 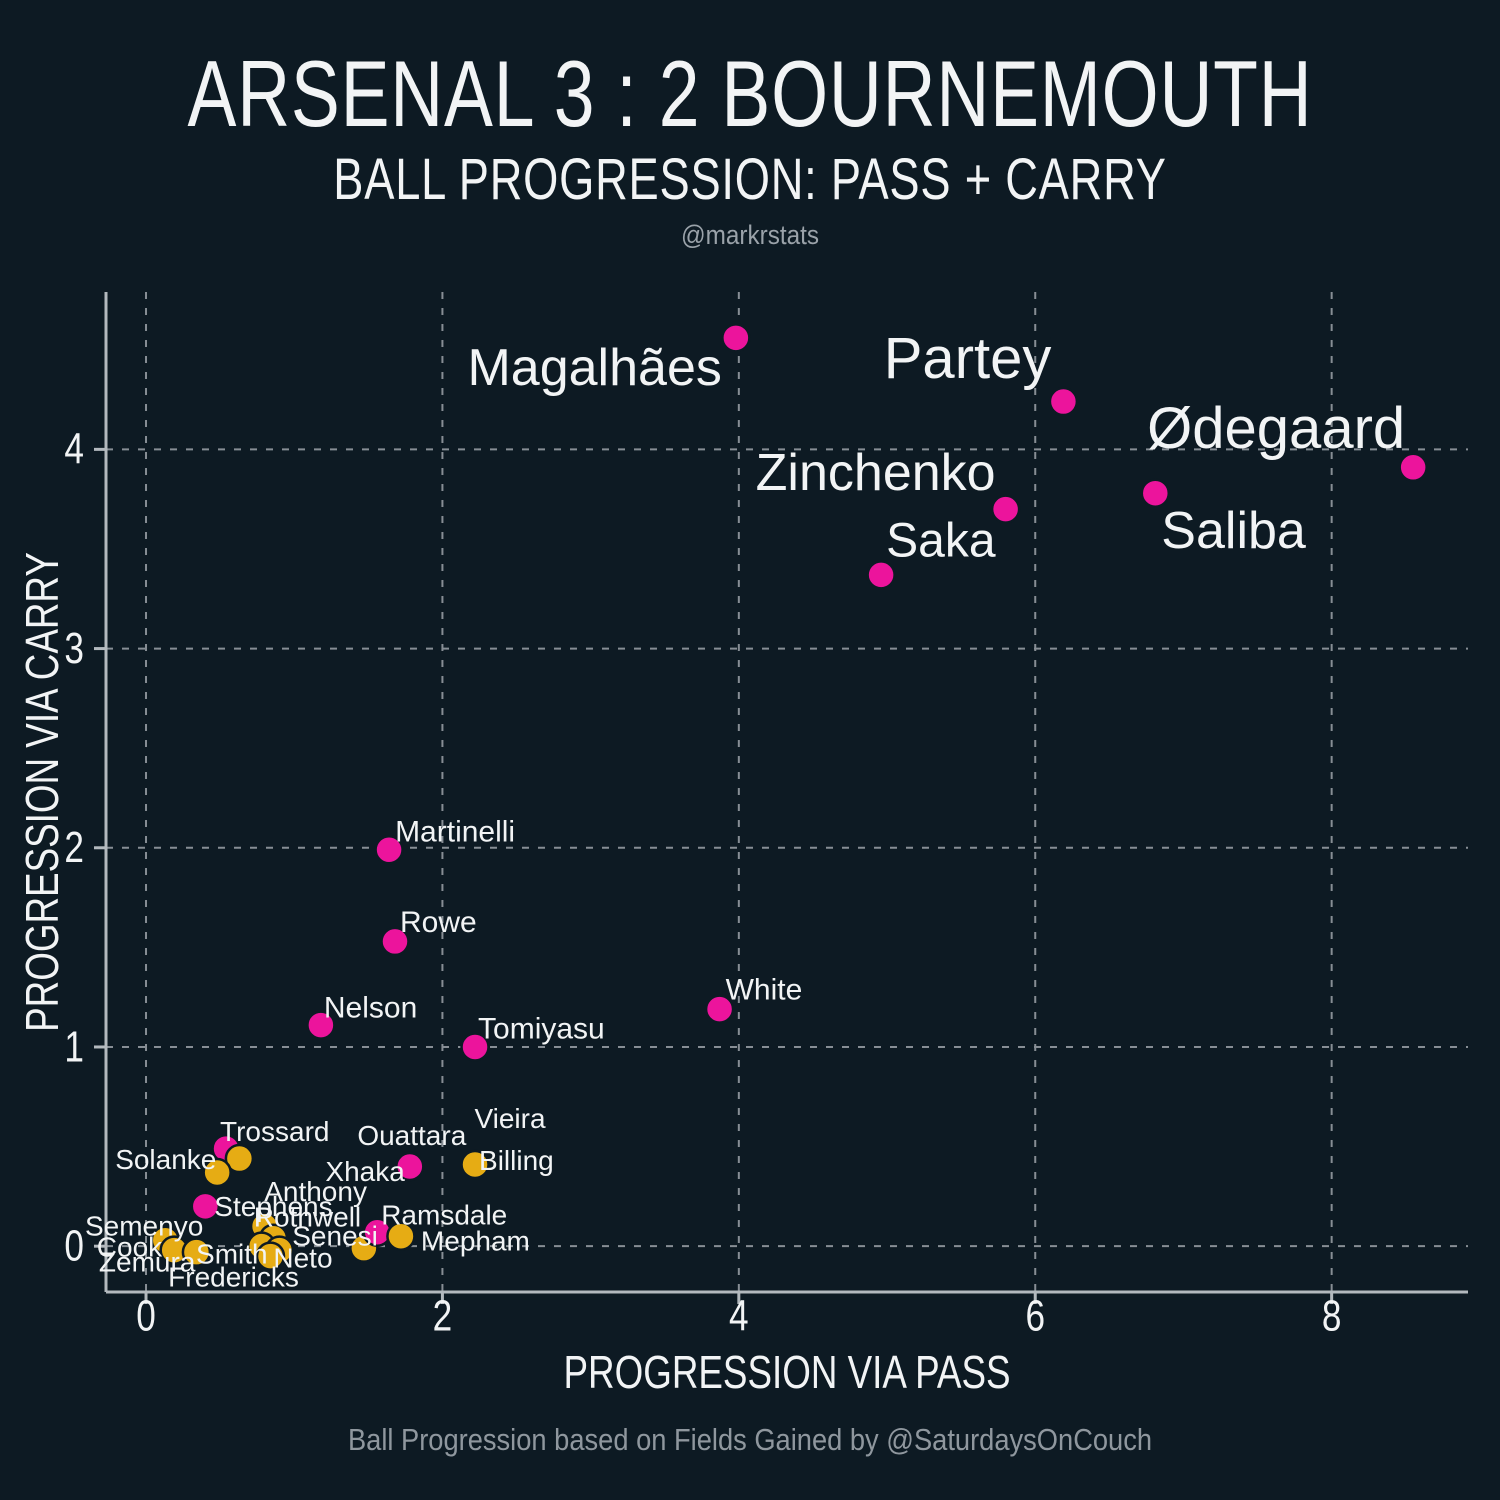 What do you see at coordinates (365, 1171) in the screenshot?
I see `point-label-xhaka: Xhaka` at bounding box center [365, 1171].